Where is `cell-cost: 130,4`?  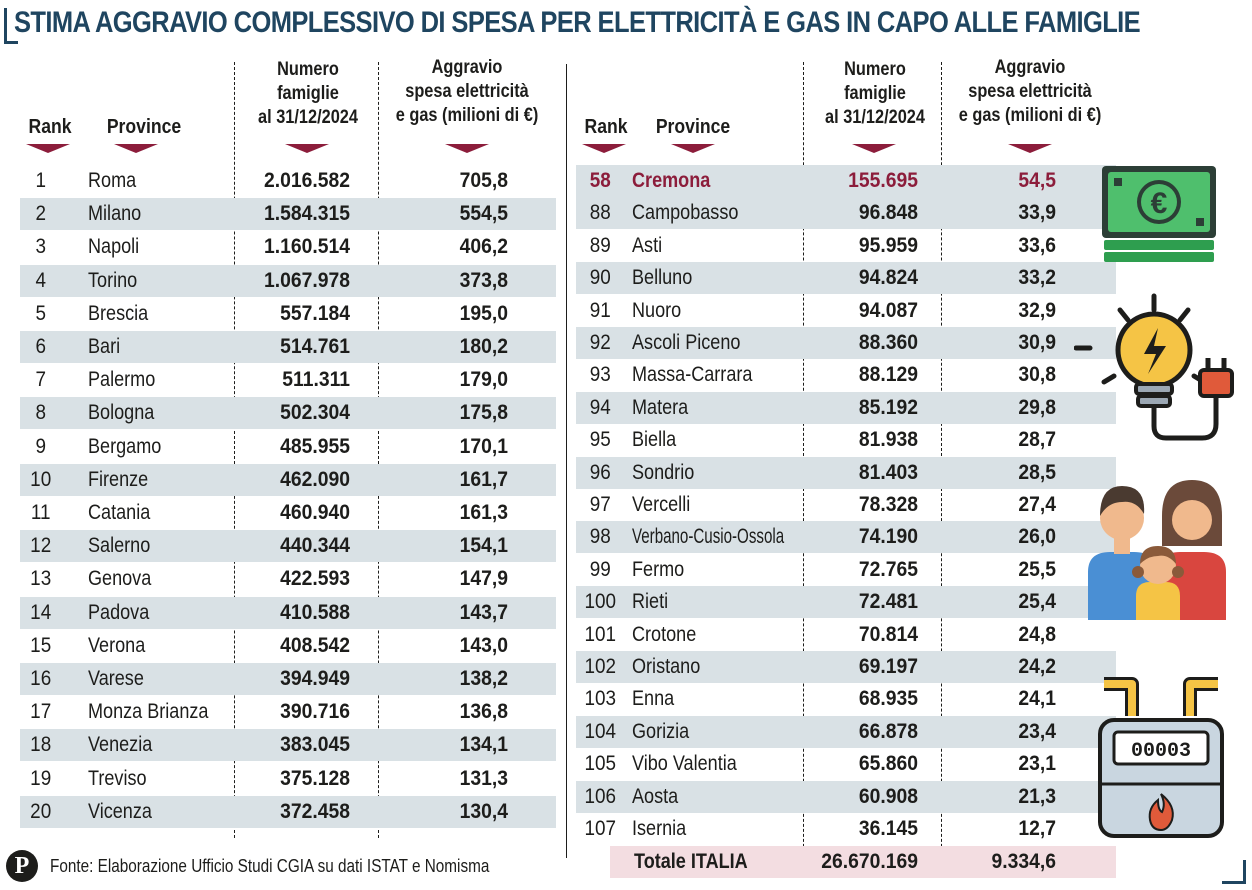 cell-cost: 130,4 is located at coordinates (483, 811).